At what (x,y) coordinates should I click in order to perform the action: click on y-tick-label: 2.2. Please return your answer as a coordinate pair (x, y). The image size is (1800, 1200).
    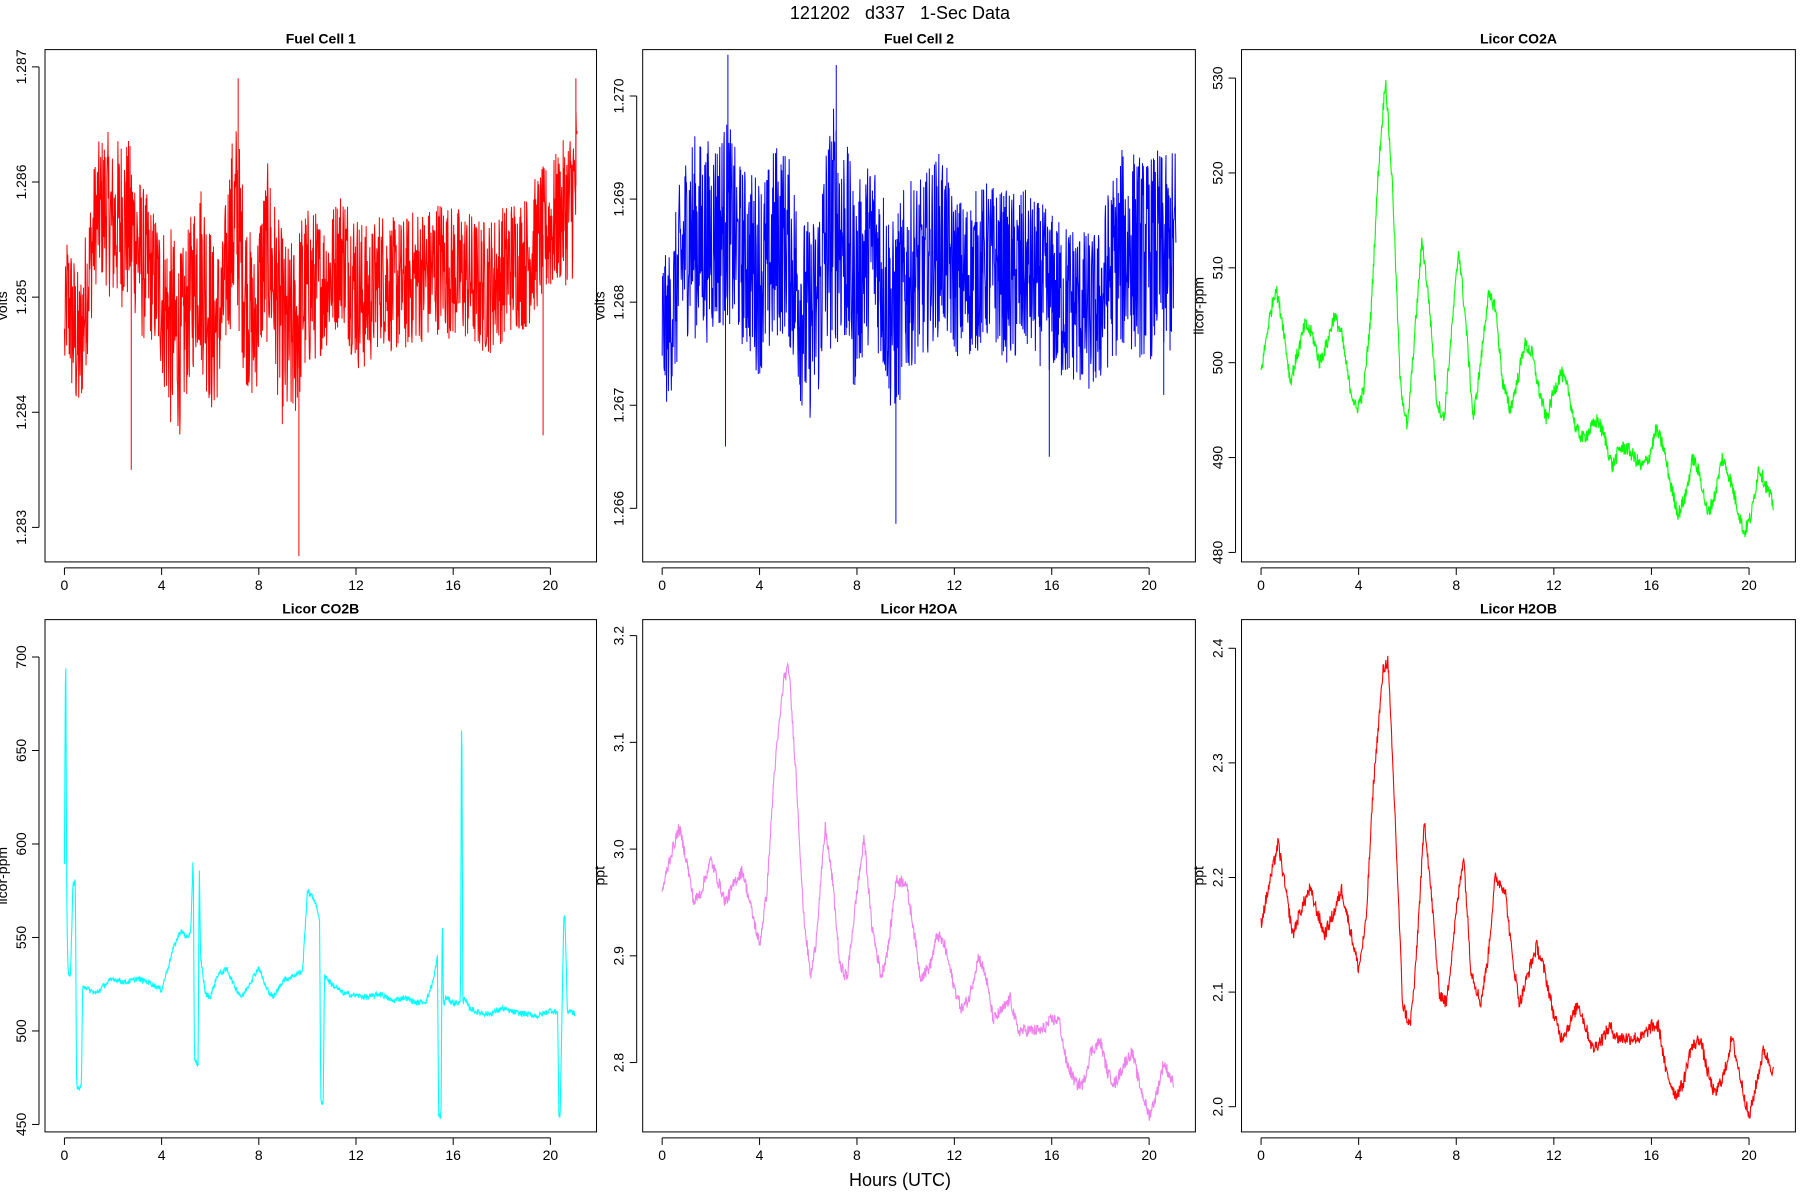
    Looking at the image, I should click on (1218, 878).